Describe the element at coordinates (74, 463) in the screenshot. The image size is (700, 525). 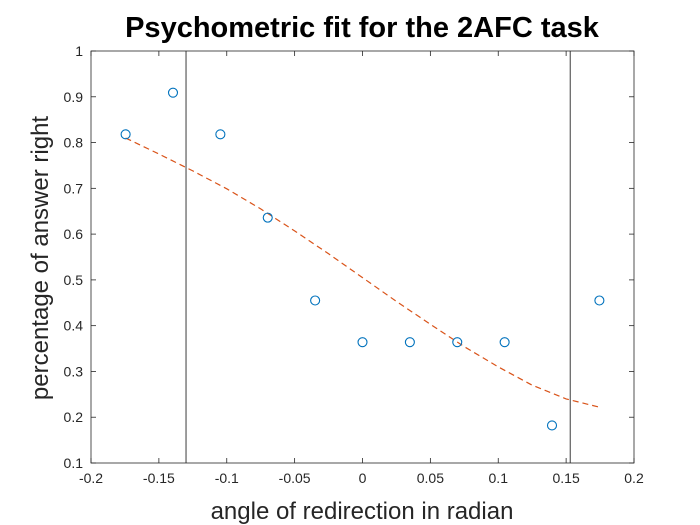
I see `y-tick-label: 0.1` at that location.